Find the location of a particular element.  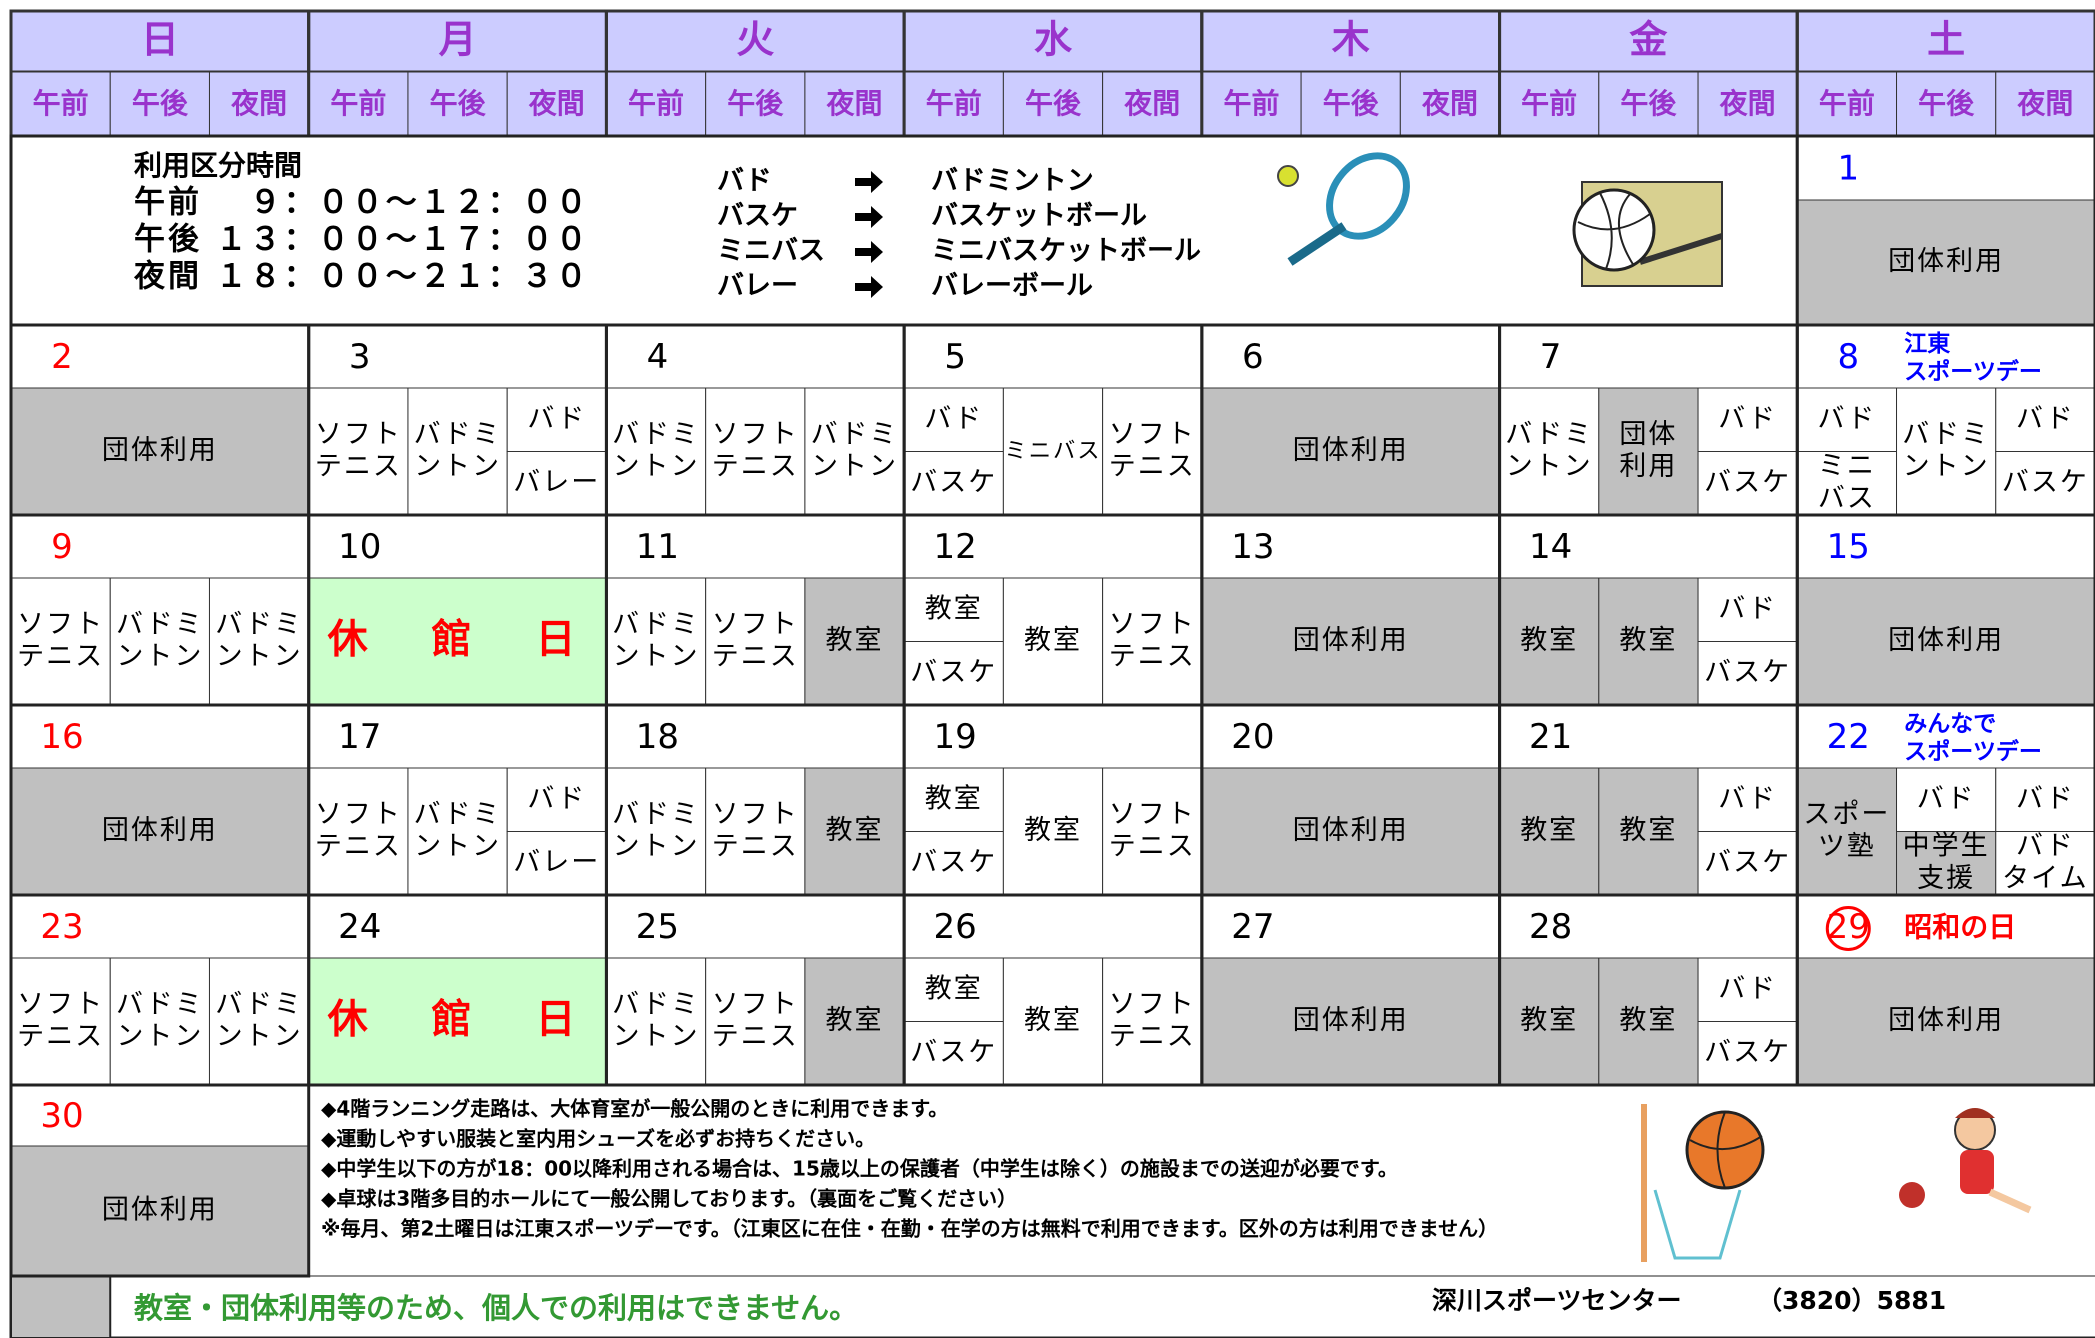

cell-text: タイム is located at coordinates (2045, 878).